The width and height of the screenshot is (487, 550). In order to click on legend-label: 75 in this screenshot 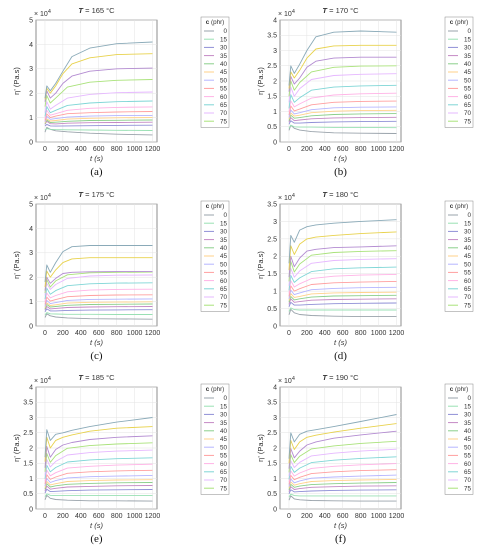, I will do `click(468, 305)`.